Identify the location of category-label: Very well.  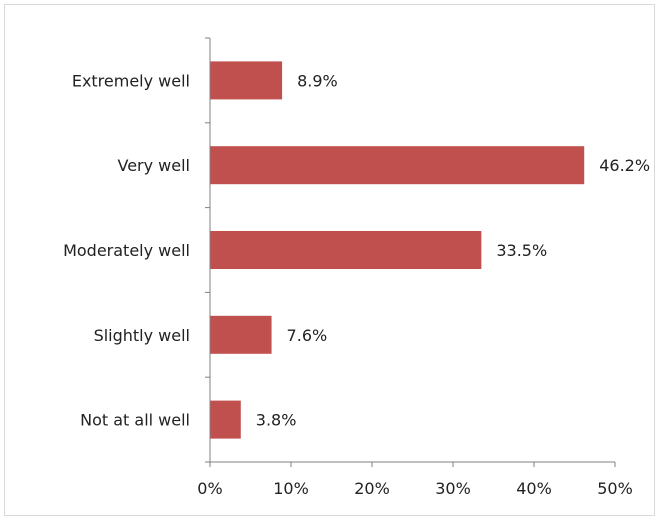
(154, 165).